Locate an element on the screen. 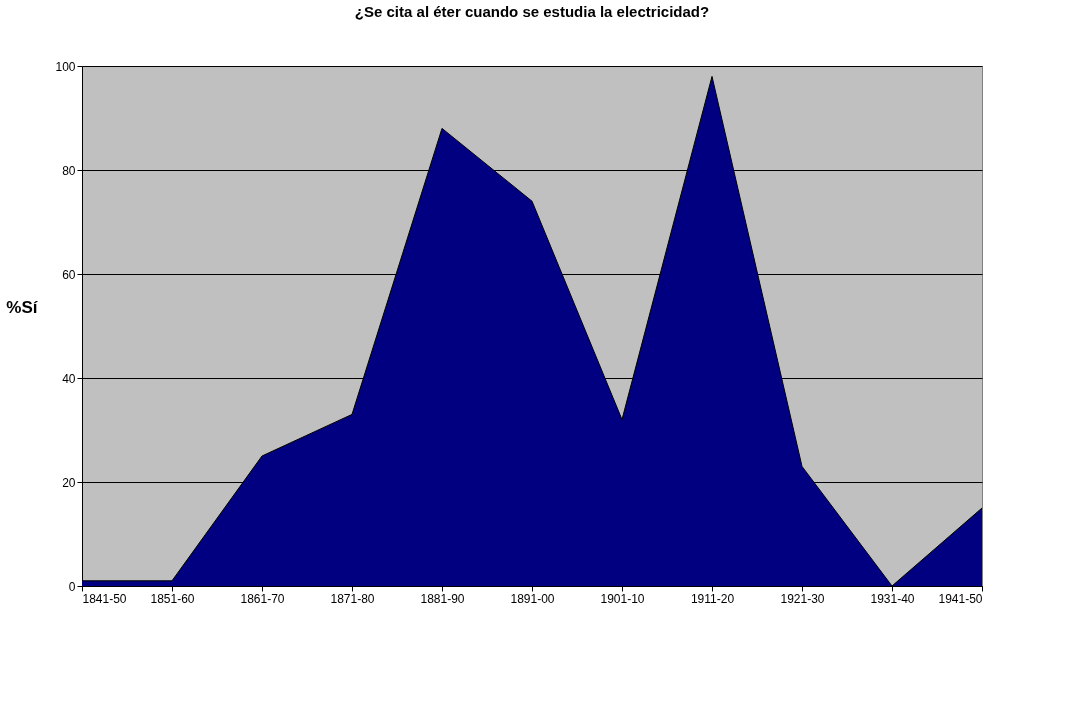 The image size is (1067, 719). x-tick-label: 1941-50 is located at coordinates (960, 598).